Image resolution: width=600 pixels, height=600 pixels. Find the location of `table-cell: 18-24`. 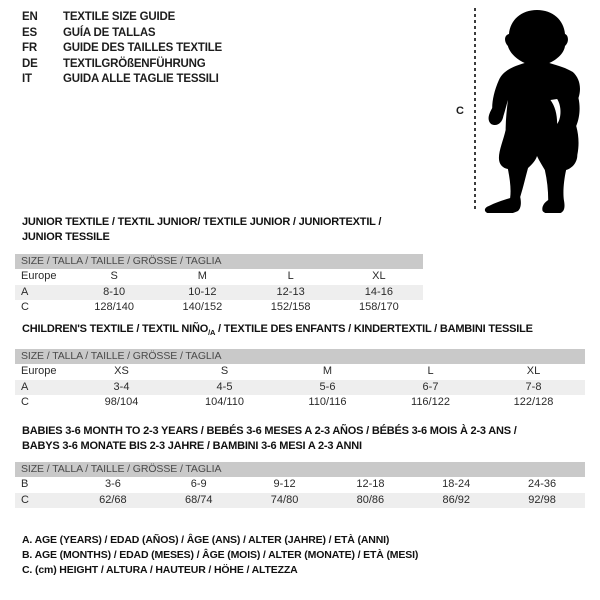

table-cell: 18-24 is located at coordinates (456, 484).